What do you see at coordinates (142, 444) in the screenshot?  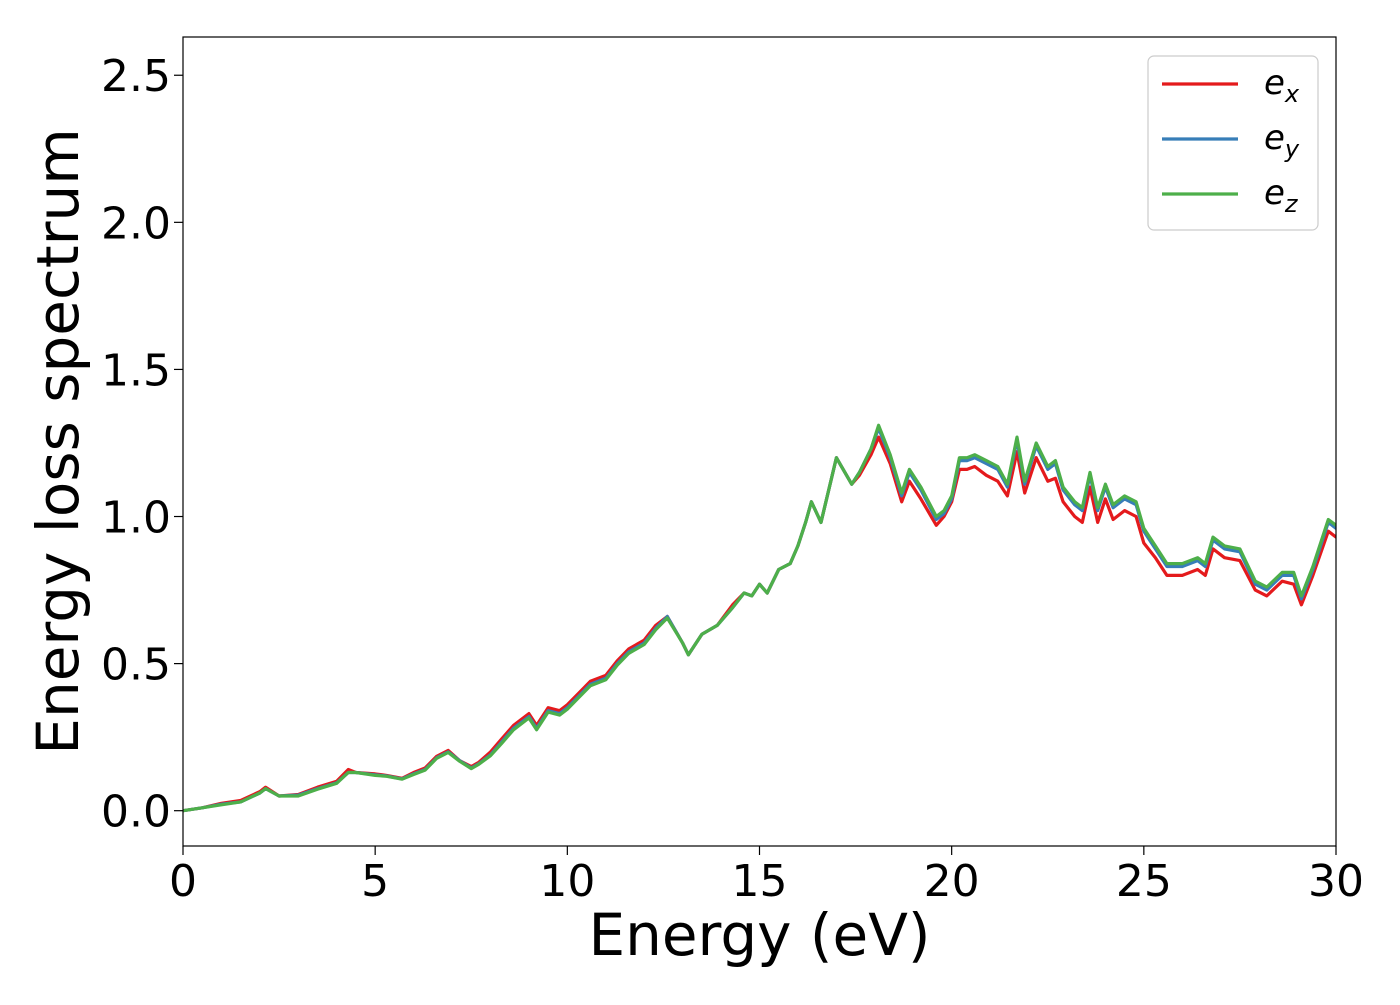 I see `y-axis-ticks: 0.0 0.5 1.0 1.5 2.0 2.5` at bounding box center [142, 444].